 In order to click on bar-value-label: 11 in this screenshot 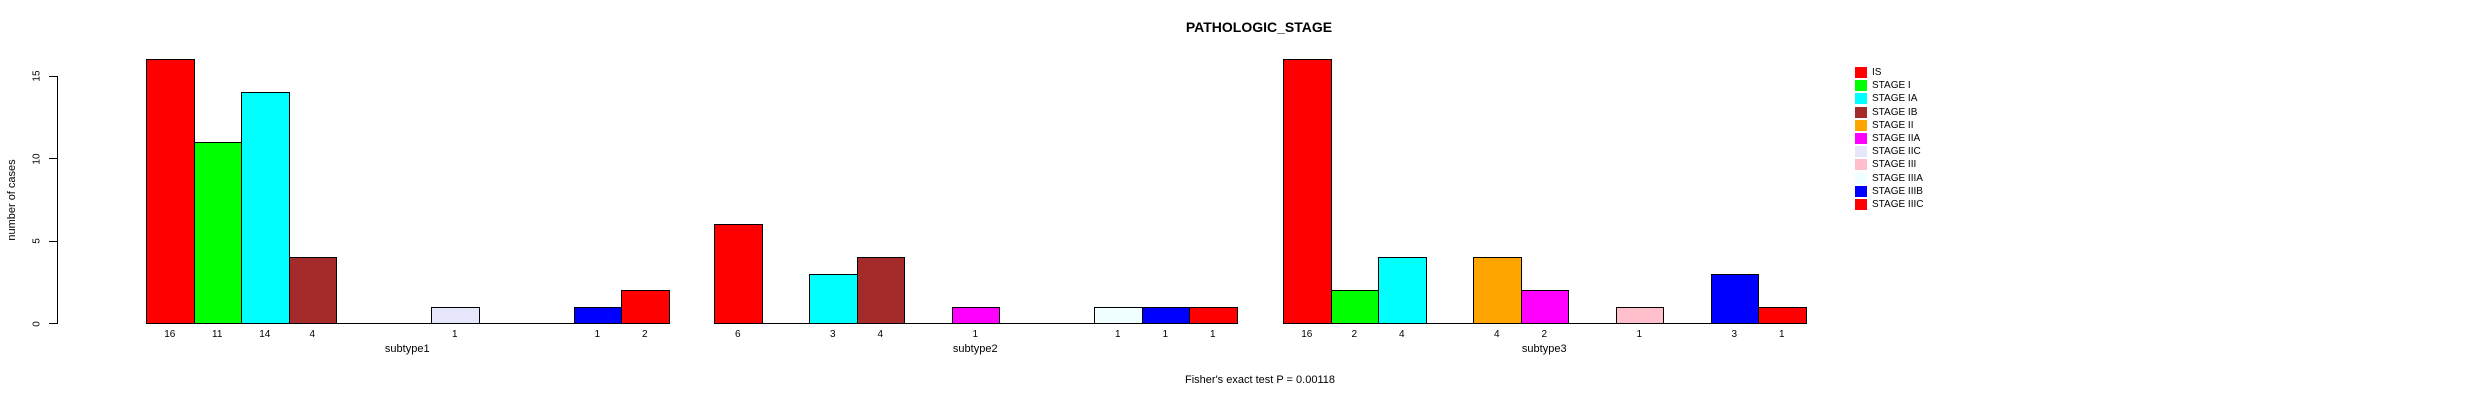, I will do `click(217, 334)`.